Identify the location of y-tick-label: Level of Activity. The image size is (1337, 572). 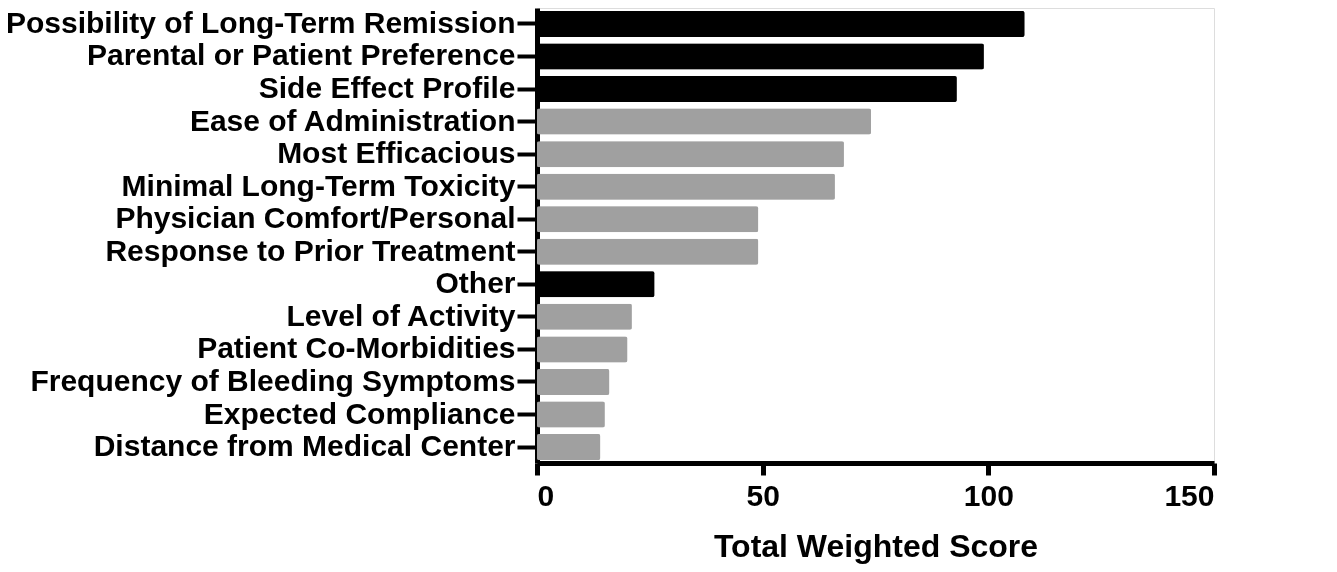
(401, 315).